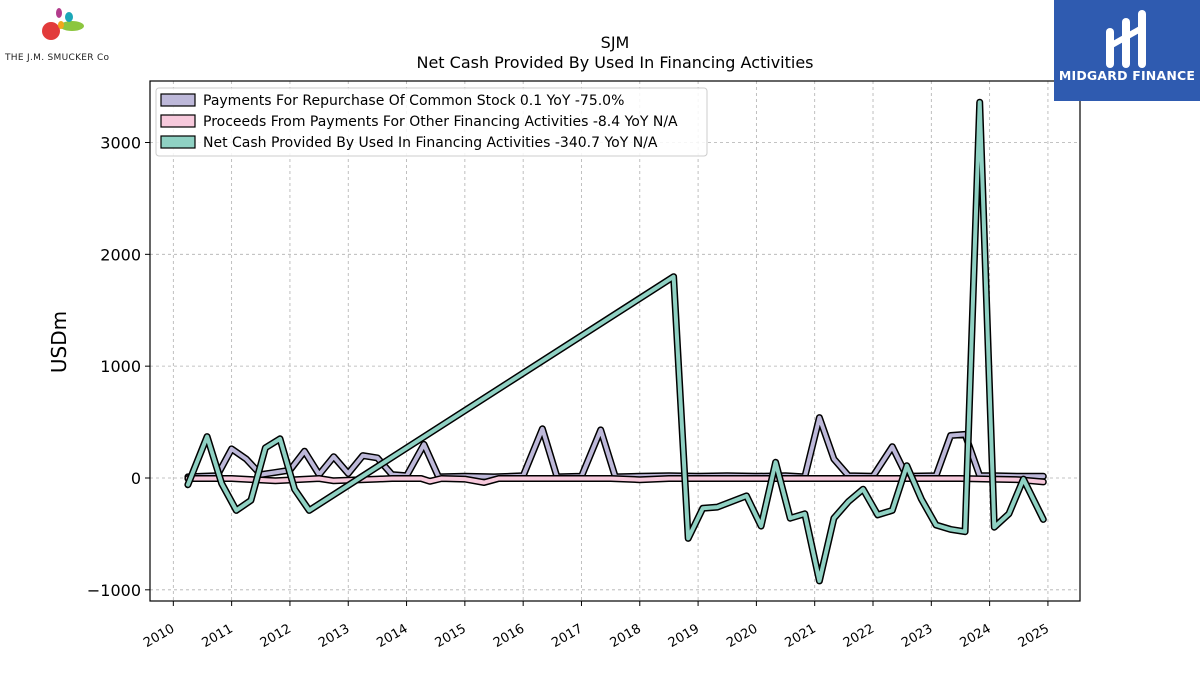  What do you see at coordinates (626, 636) in the screenshot?
I see `x-tick-label: 2018` at bounding box center [626, 636].